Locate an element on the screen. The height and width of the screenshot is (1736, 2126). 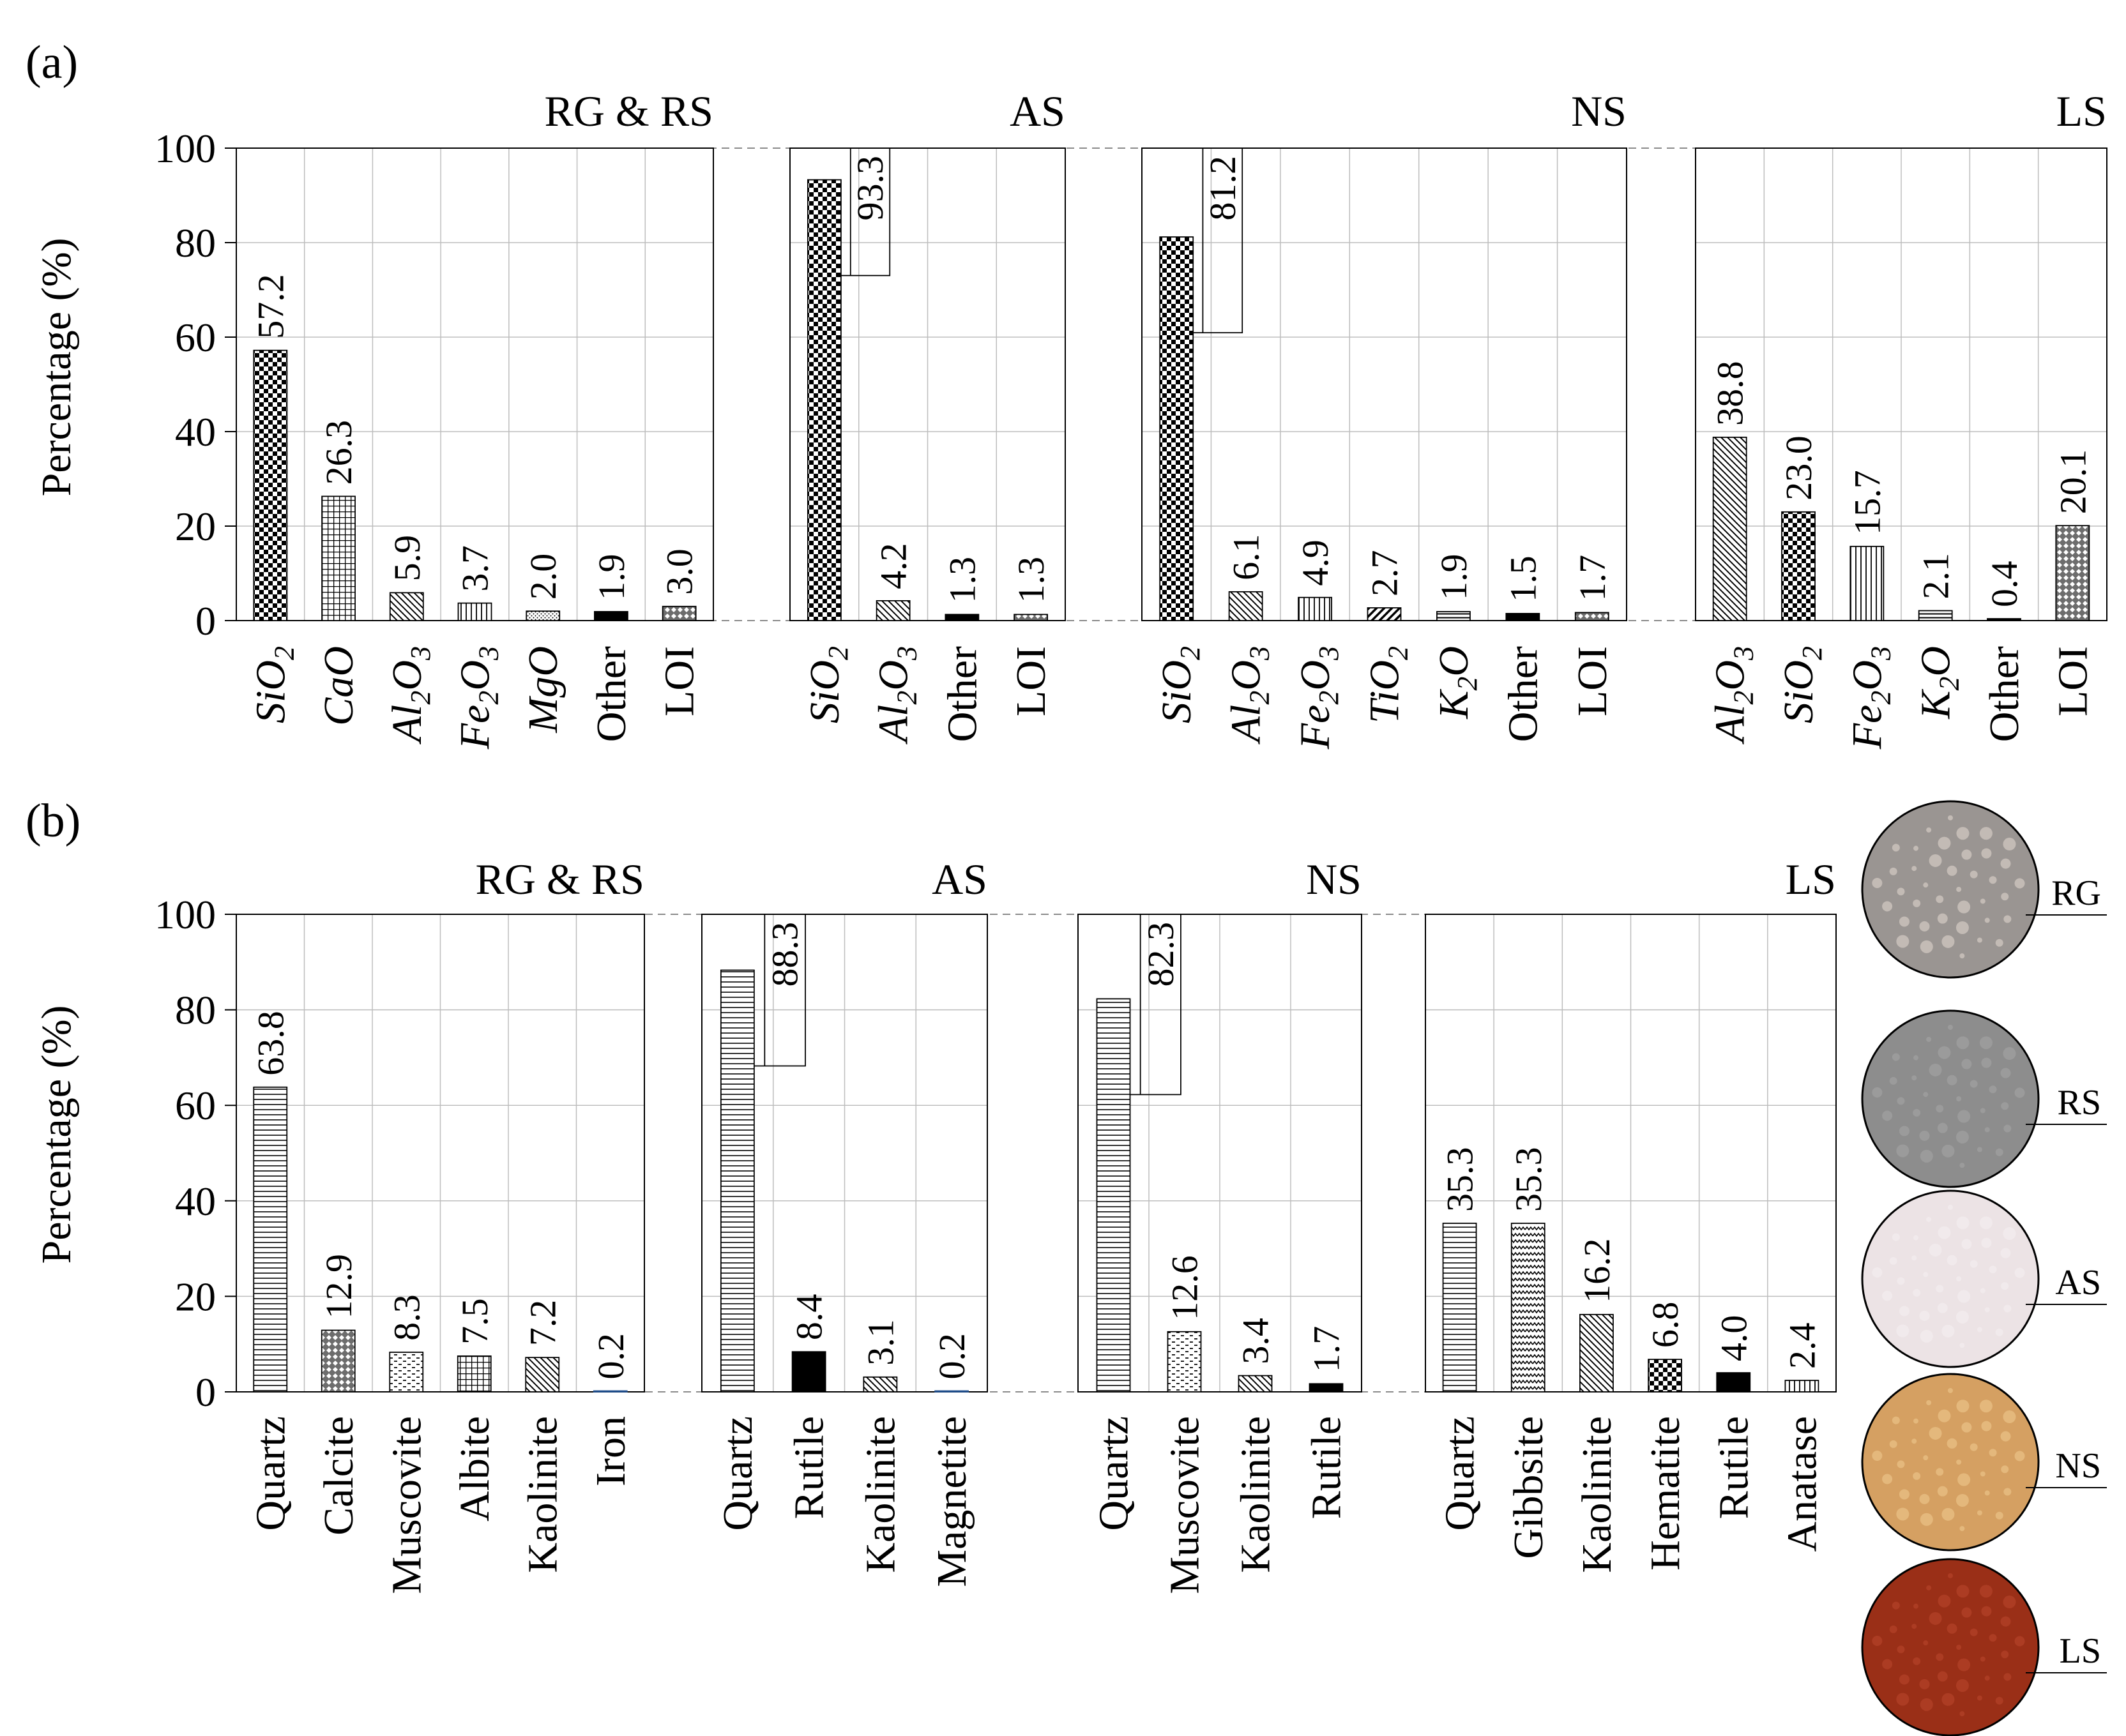
data-label: 93.3 is located at coordinates (870, 188).